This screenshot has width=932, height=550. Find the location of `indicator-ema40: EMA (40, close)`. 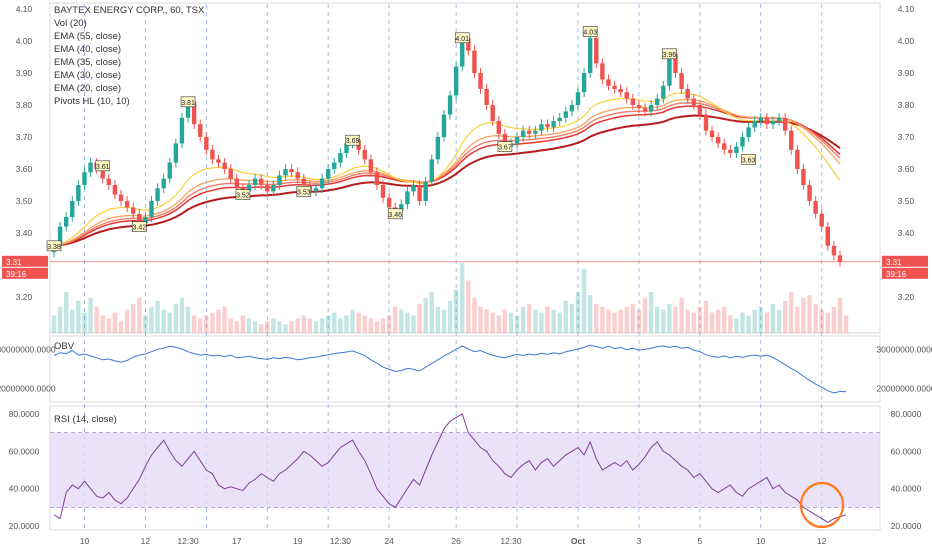

indicator-ema40: EMA (40, close) is located at coordinates (88, 49).